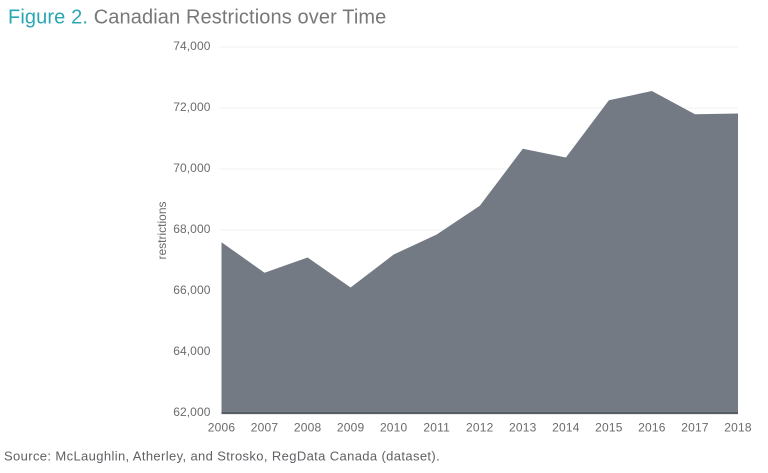 The width and height of the screenshot is (768, 473). What do you see at coordinates (523, 428) in the screenshot?
I see `svg-text: 2013` at bounding box center [523, 428].